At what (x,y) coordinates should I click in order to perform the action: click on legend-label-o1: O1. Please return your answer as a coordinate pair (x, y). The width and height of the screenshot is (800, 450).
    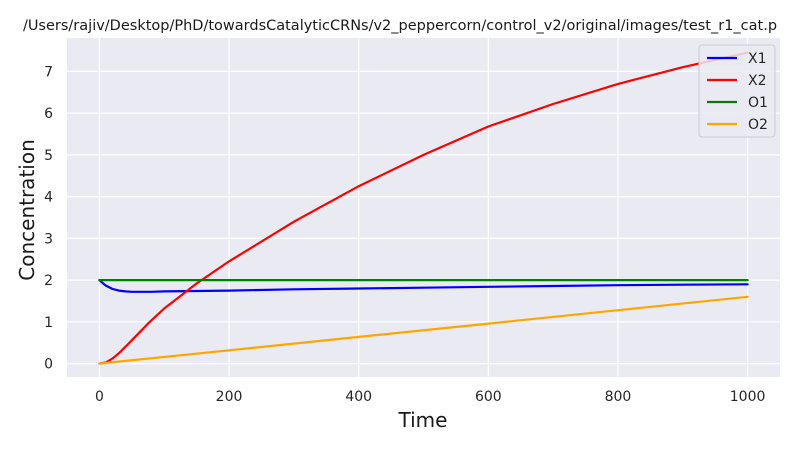
    Looking at the image, I should click on (758, 103).